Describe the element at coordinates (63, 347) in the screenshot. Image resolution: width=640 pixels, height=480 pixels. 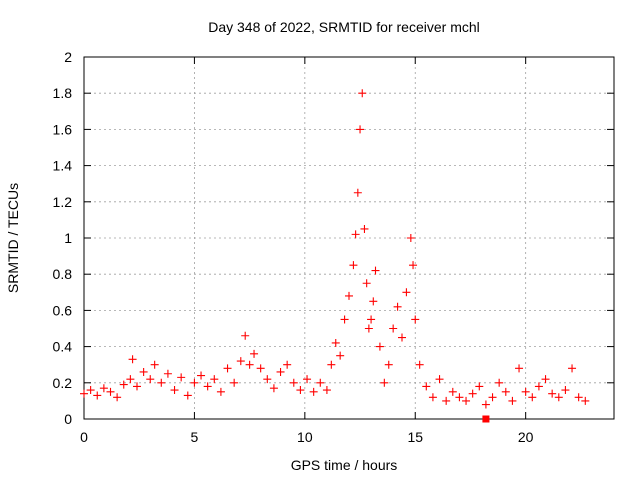
I see `y-tick-label: 0.4` at that location.